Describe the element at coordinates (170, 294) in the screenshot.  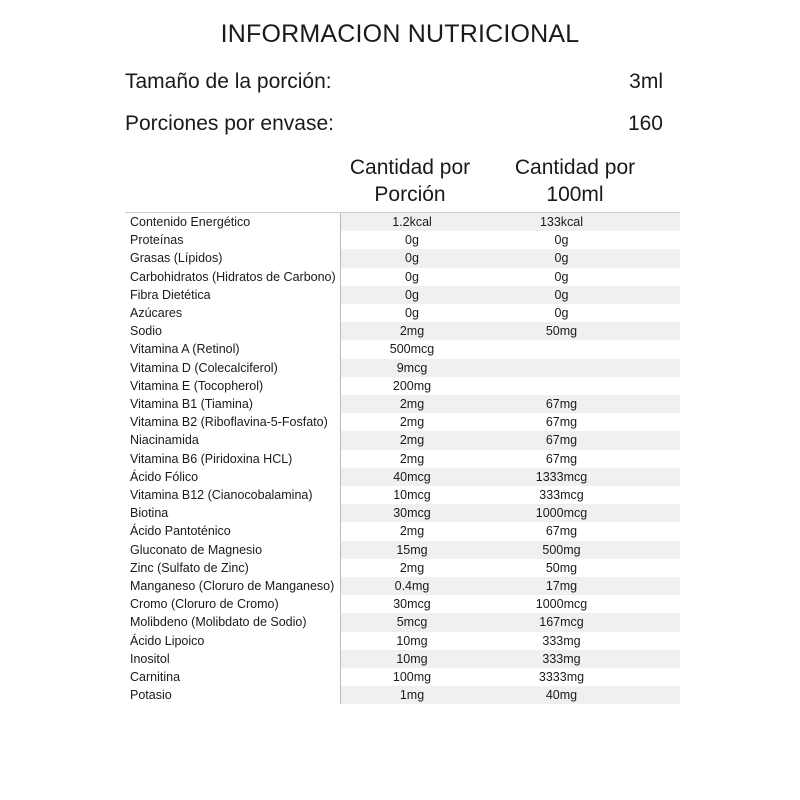
I see `nutrient-name: Fibra Dietética` at that location.